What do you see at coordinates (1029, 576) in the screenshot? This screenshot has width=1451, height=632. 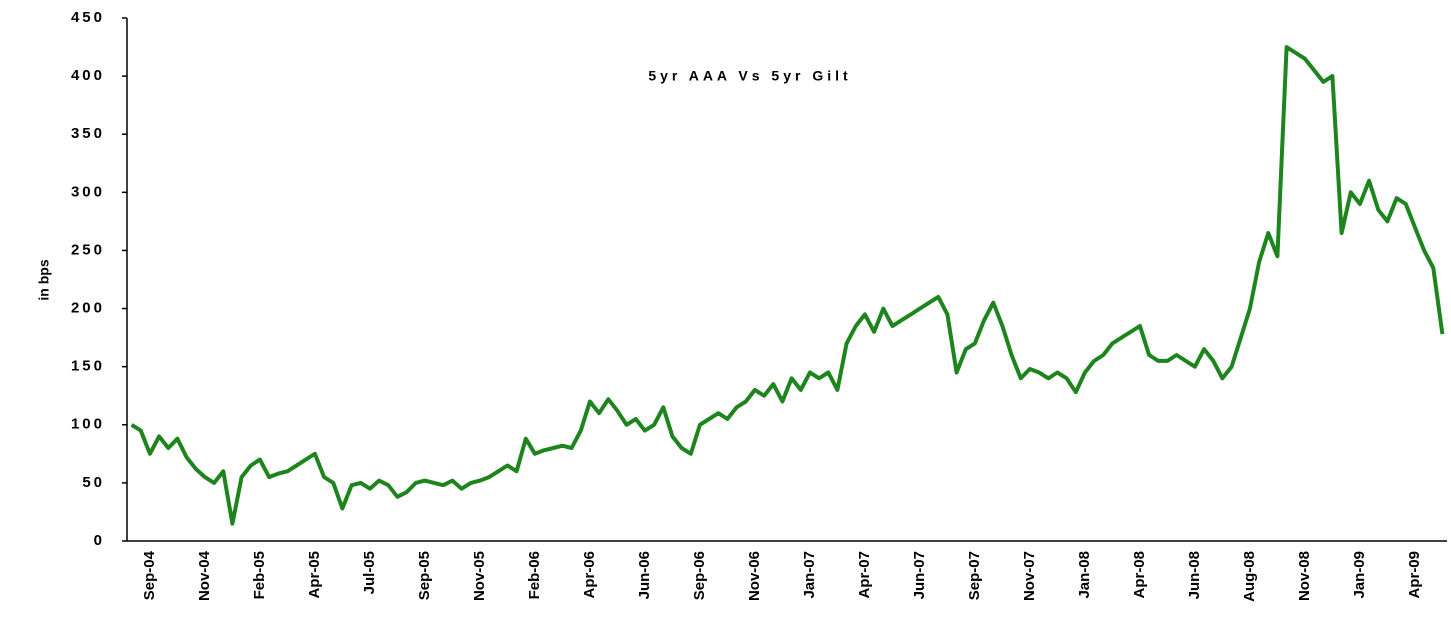 I see `x-tick-label: Nov-07` at bounding box center [1029, 576].